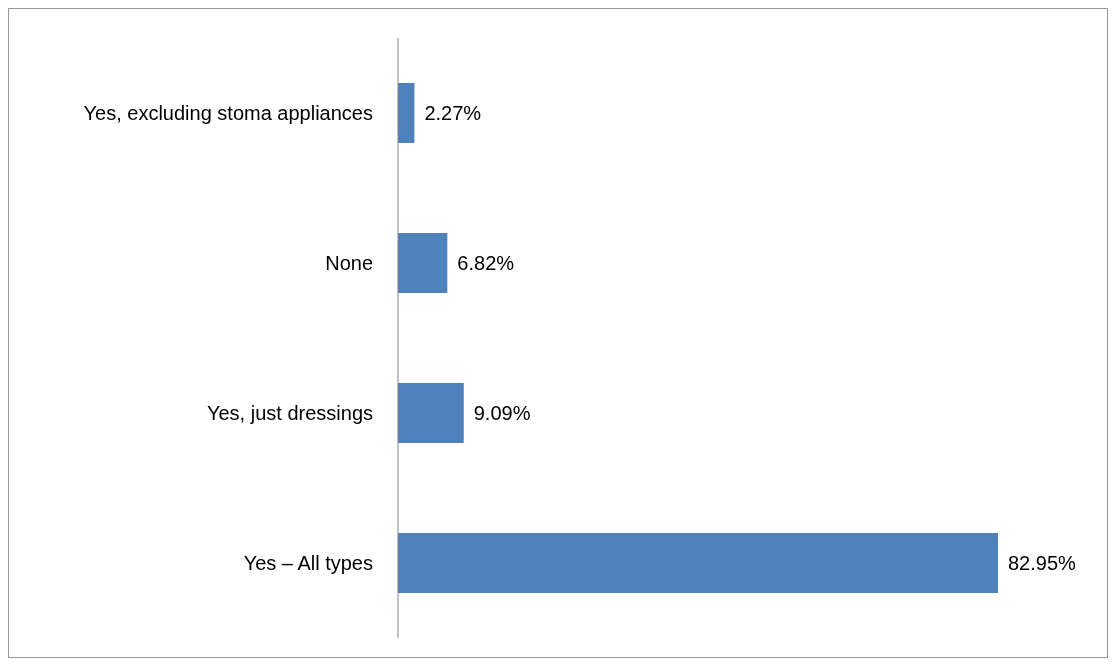 Image resolution: width=1117 pixels, height=670 pixels. What do you see at coordinates (502, 413) in the screenshot?
I see `data-label: 9.09%` at bounding box center [502, 413].